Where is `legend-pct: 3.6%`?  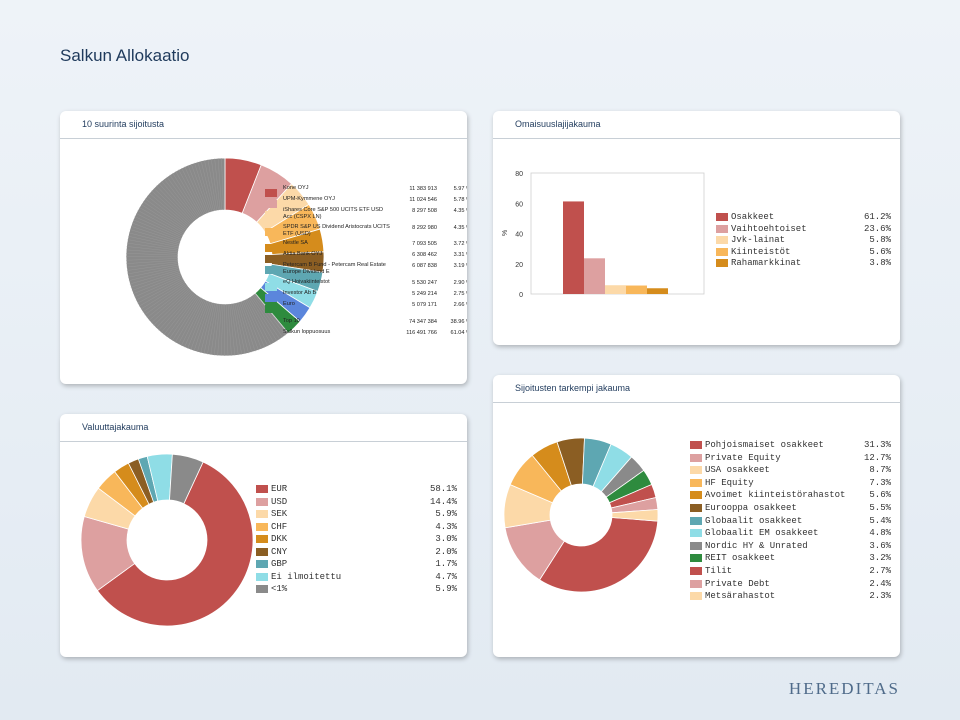
legend-pct: 3.6% is located at coordinates (880, 545).